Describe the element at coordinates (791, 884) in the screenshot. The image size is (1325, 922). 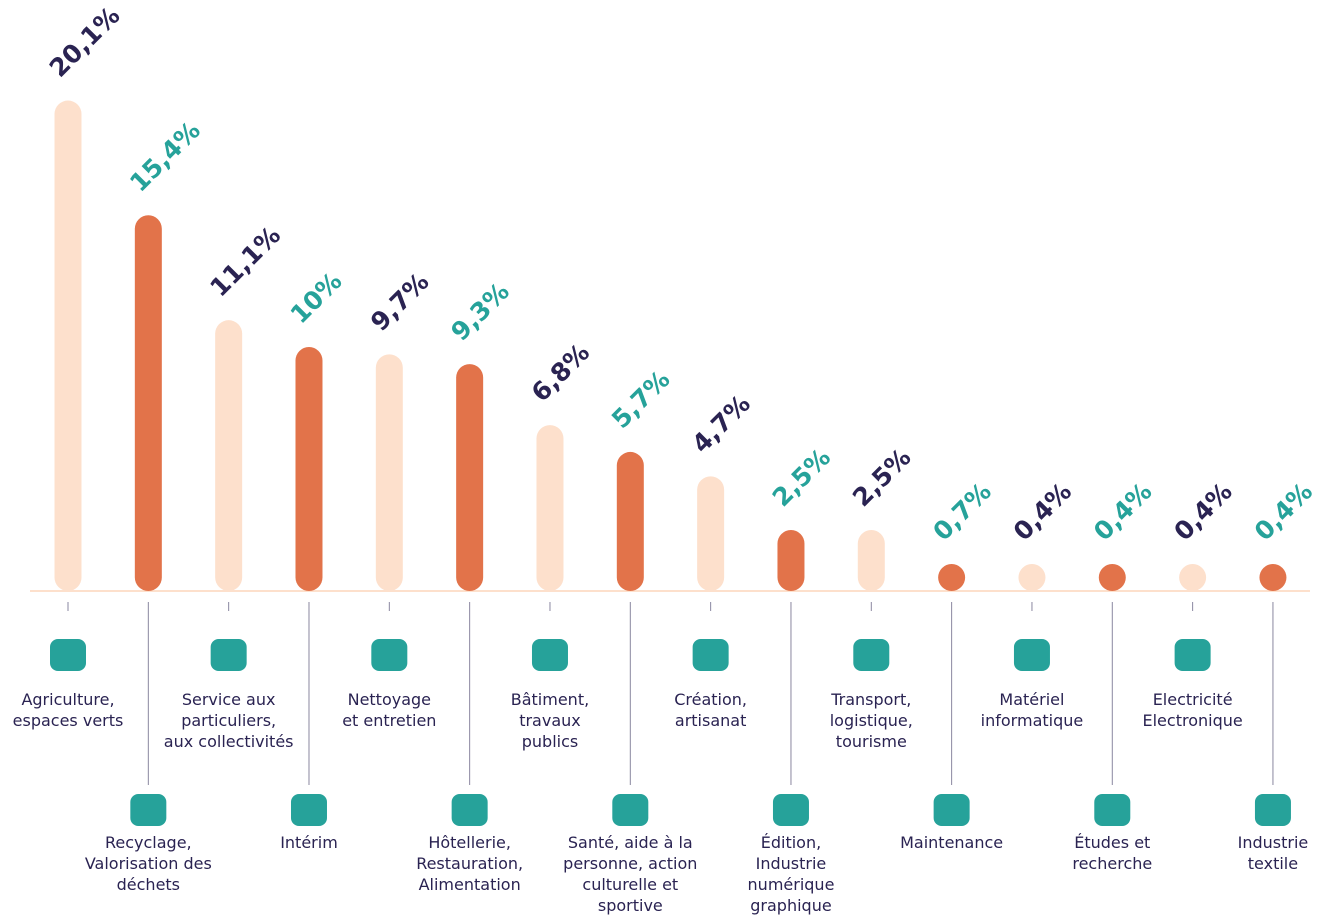
I see `category-label-line: numérique` at that location.